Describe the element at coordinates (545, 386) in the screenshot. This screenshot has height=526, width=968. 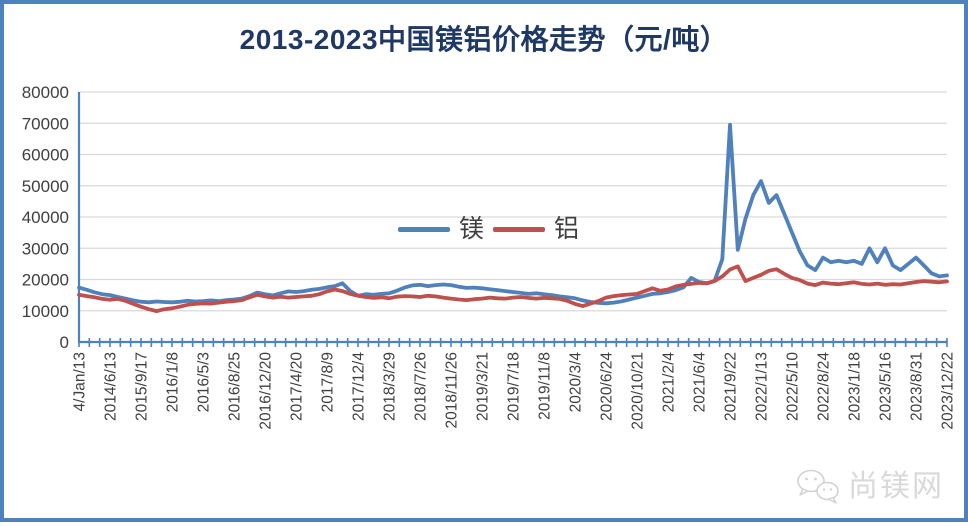
I see `x-tick-label: 2019/11/8` at that location.